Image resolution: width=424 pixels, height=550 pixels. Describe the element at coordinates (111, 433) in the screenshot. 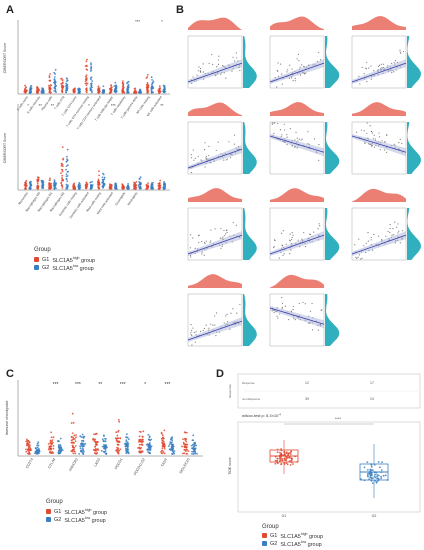

I see `panel-c-dots` at that location.